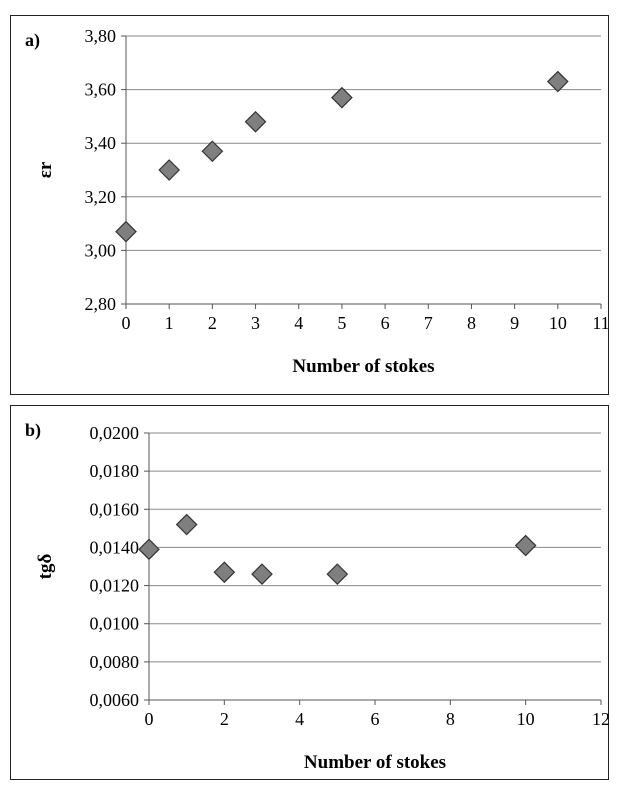 The width and height of the screenshot is (619, 785). I want to click on y-tick-label: 3,60, so click(101, 90).